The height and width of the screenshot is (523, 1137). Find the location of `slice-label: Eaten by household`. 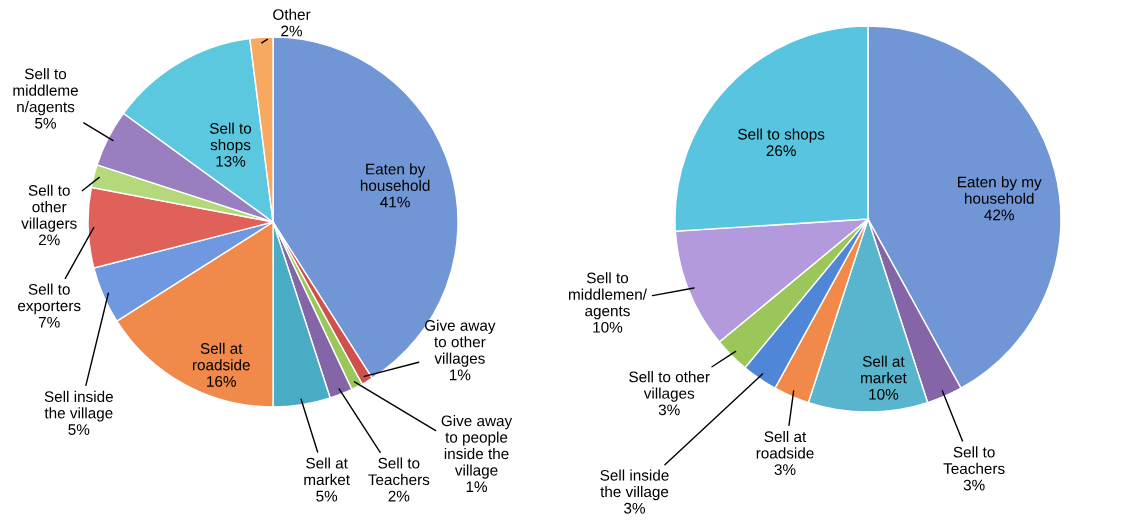

slice-label: Eaten by household is located at coordinates (395, 177).